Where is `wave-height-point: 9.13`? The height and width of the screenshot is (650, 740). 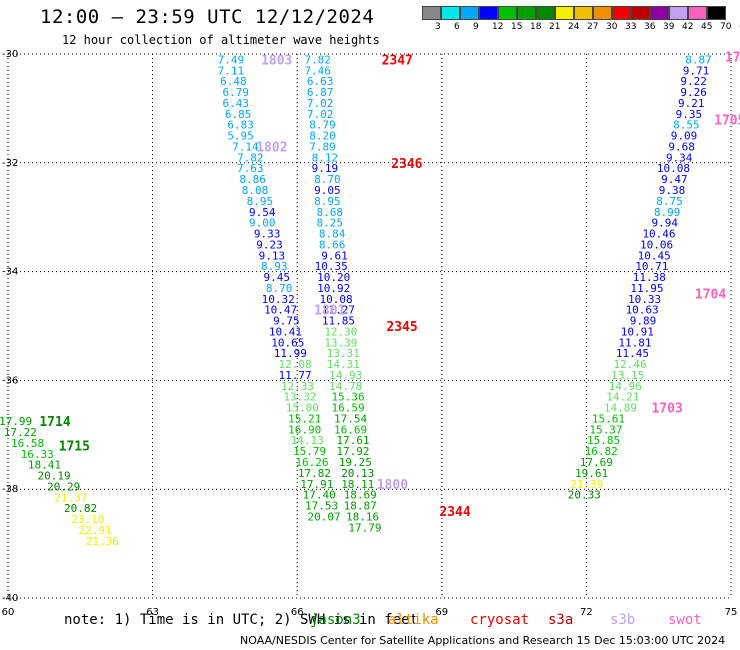
wave-height-point: 9.13 is located at coordinates (272, 255).